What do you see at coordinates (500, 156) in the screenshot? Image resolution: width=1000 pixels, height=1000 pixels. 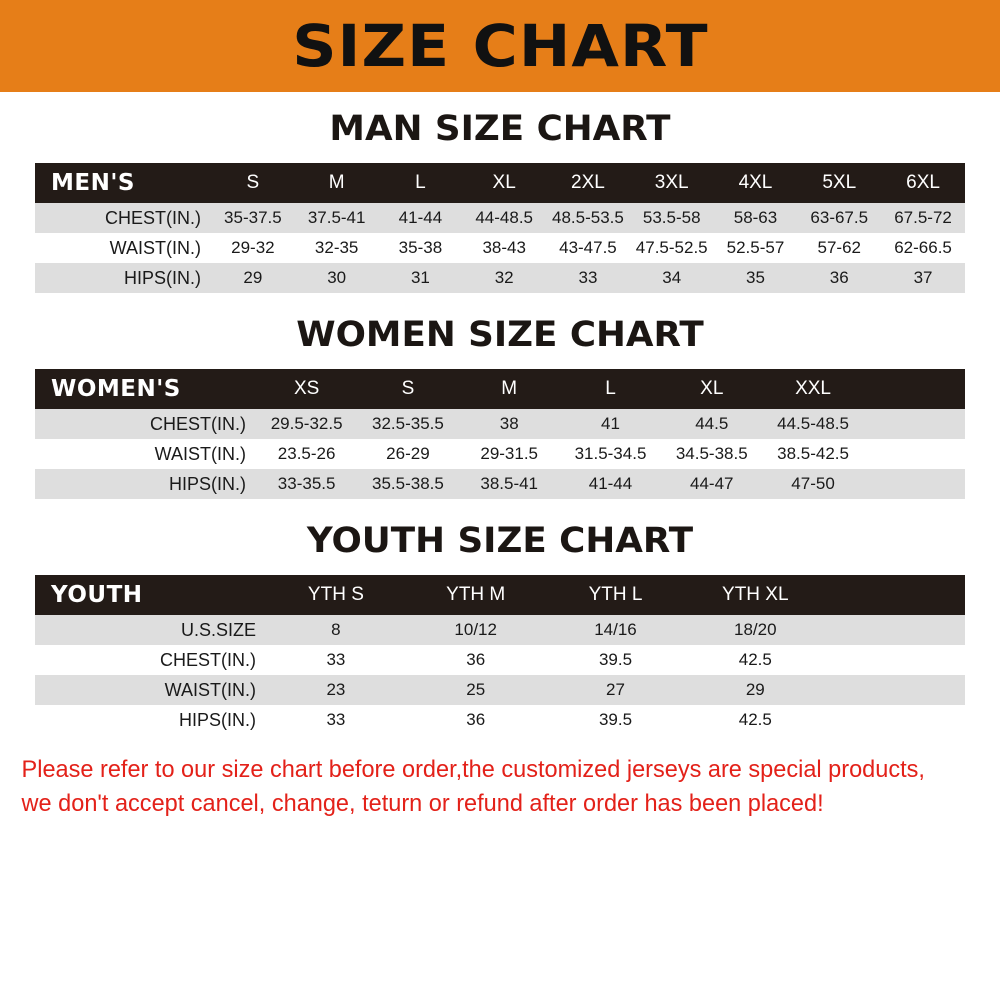 I see `spacer-men` at bounding box center [500, 156].